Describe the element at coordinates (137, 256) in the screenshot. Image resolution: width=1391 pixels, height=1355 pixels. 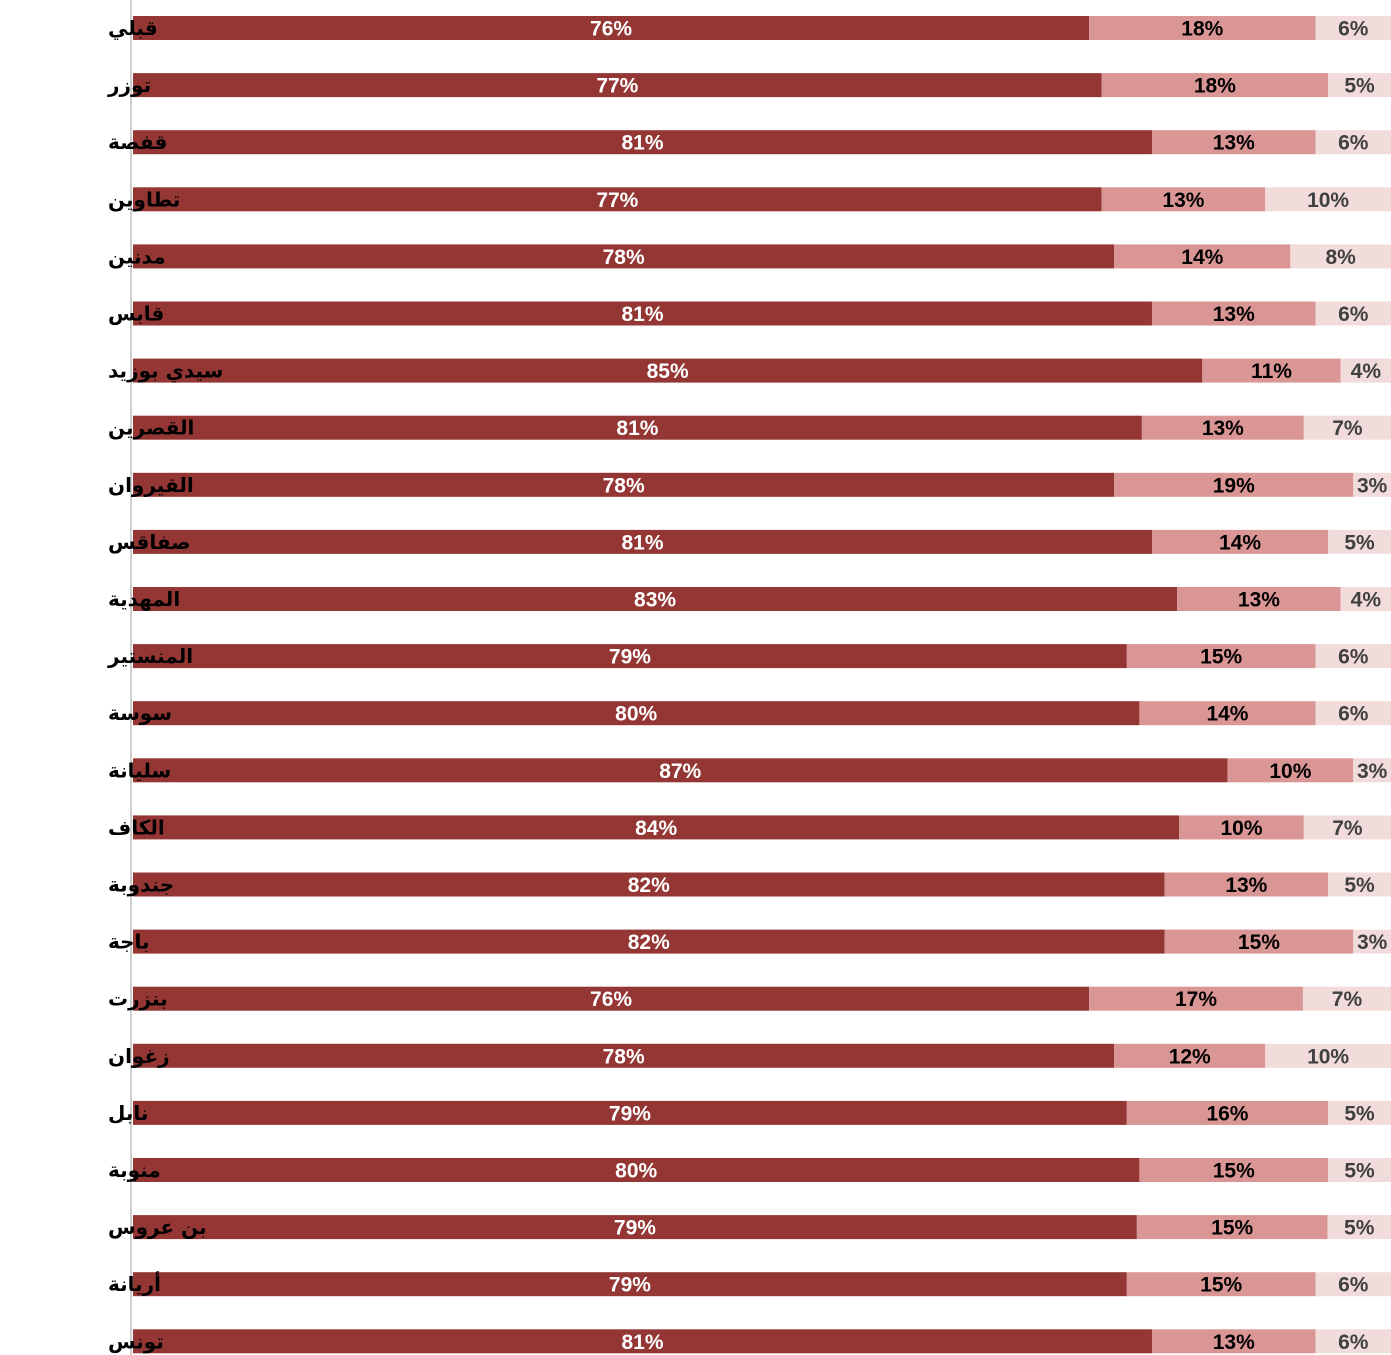
I see `category-label: مدنين` at that location.